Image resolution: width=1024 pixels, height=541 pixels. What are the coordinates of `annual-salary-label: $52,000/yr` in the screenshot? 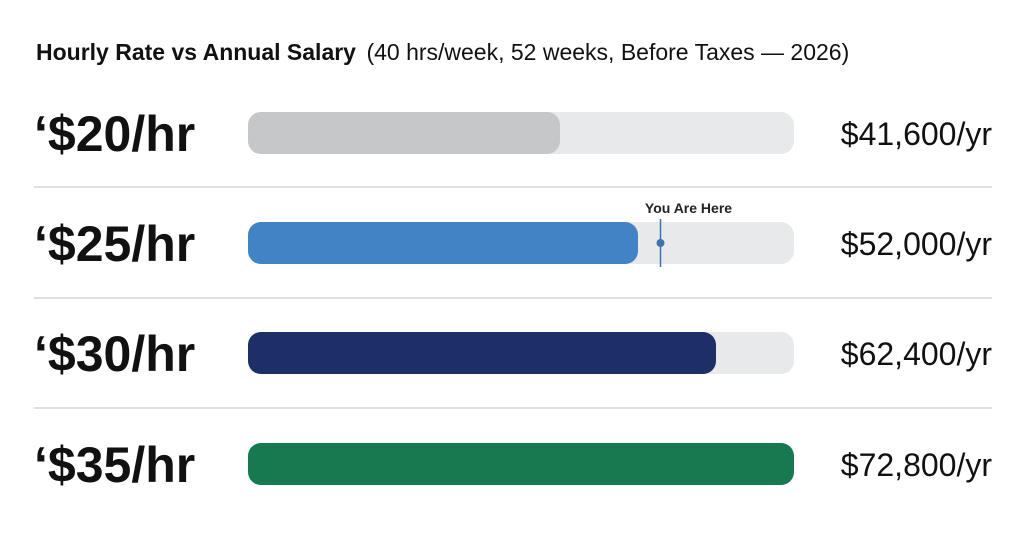 It's located at (917, 244).